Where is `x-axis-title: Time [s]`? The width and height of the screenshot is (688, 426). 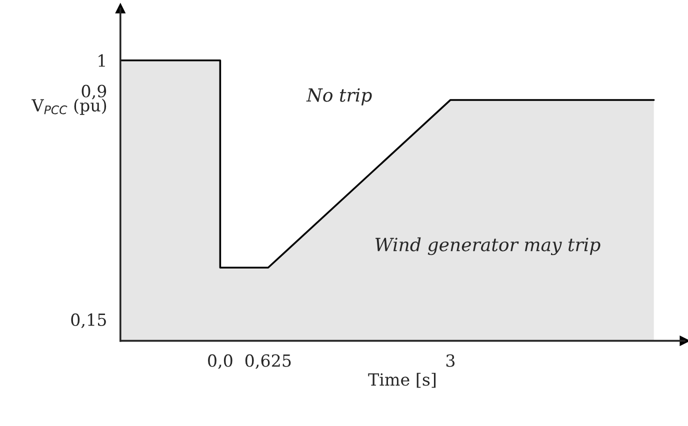
x-axis-title: Time [s] is located at coordinates (402, 380).